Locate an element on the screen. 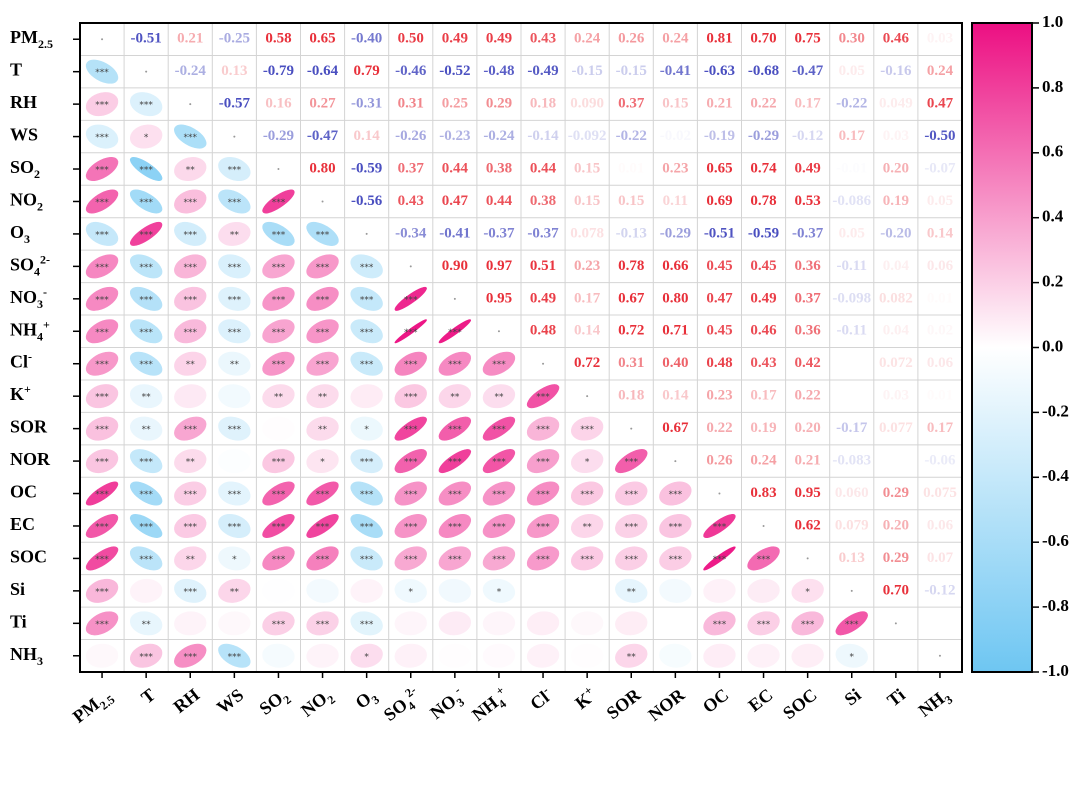  y-axis-label: Ti is located at coordinates (18, 621).